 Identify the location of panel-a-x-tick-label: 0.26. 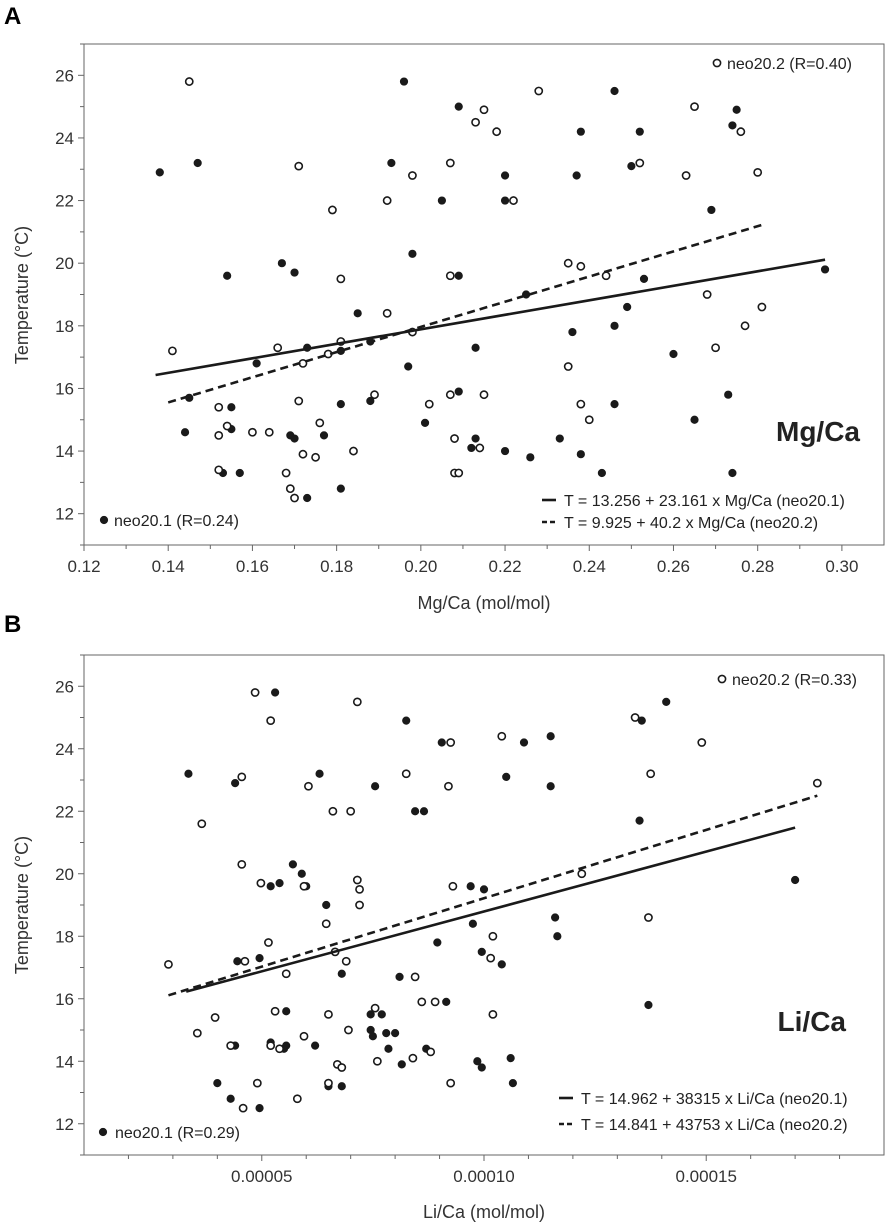
(673, 566).